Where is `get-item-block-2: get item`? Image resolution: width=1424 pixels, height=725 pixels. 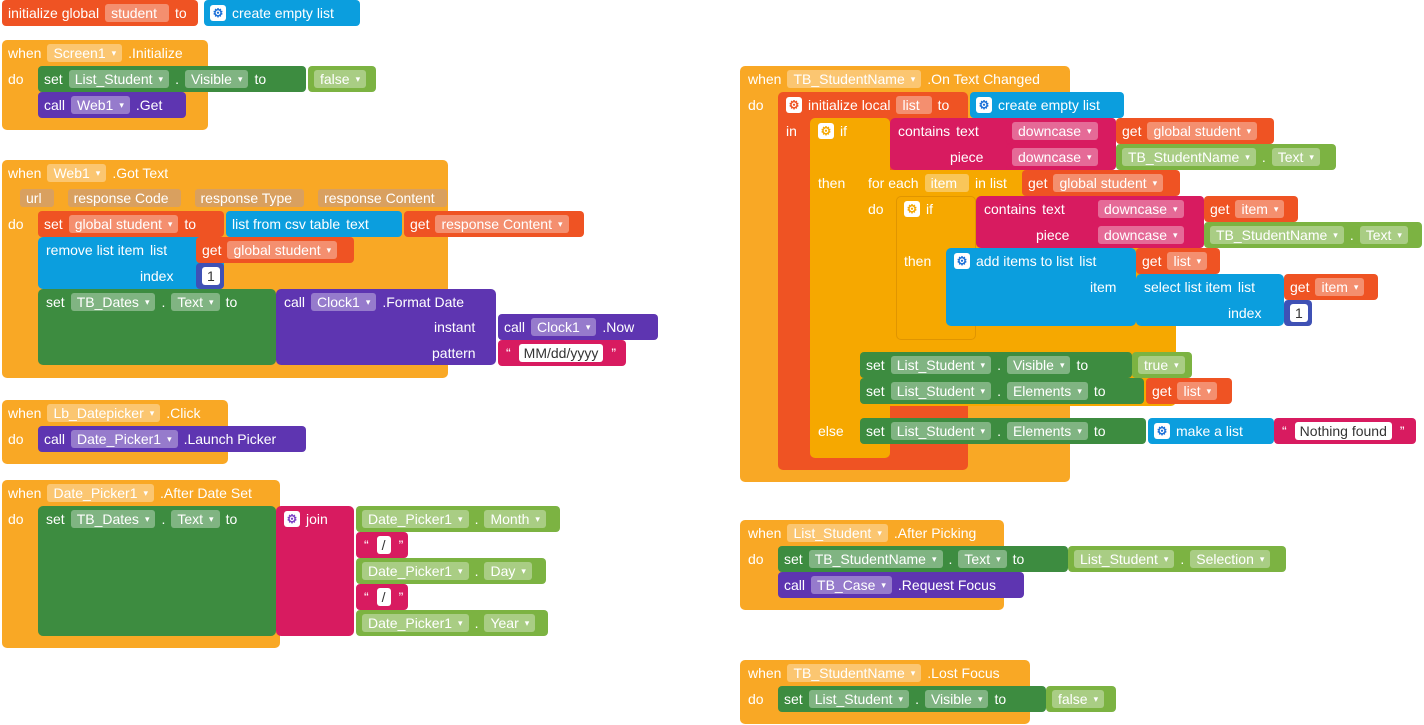 get-item-block-2: get item is located at coordinates (1331, 287).